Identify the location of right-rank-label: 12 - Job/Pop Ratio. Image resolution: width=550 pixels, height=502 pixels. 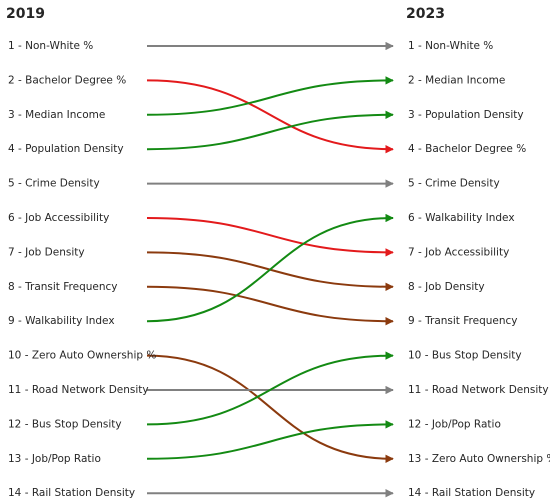
(454, 424).